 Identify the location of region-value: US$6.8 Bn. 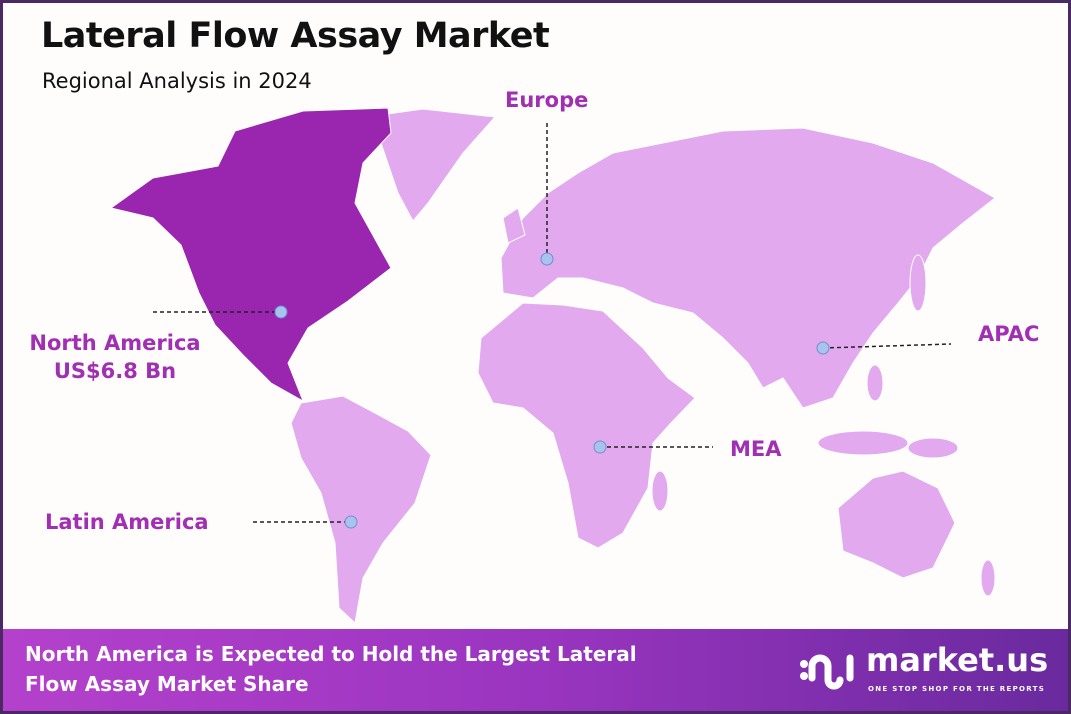
(115, 371).